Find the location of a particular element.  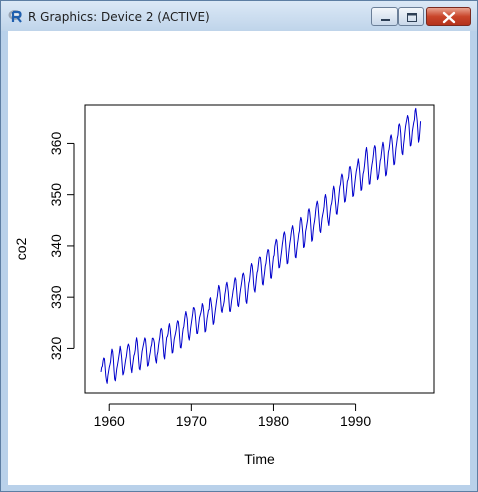

close-icon is located at coordinates (449, 17).